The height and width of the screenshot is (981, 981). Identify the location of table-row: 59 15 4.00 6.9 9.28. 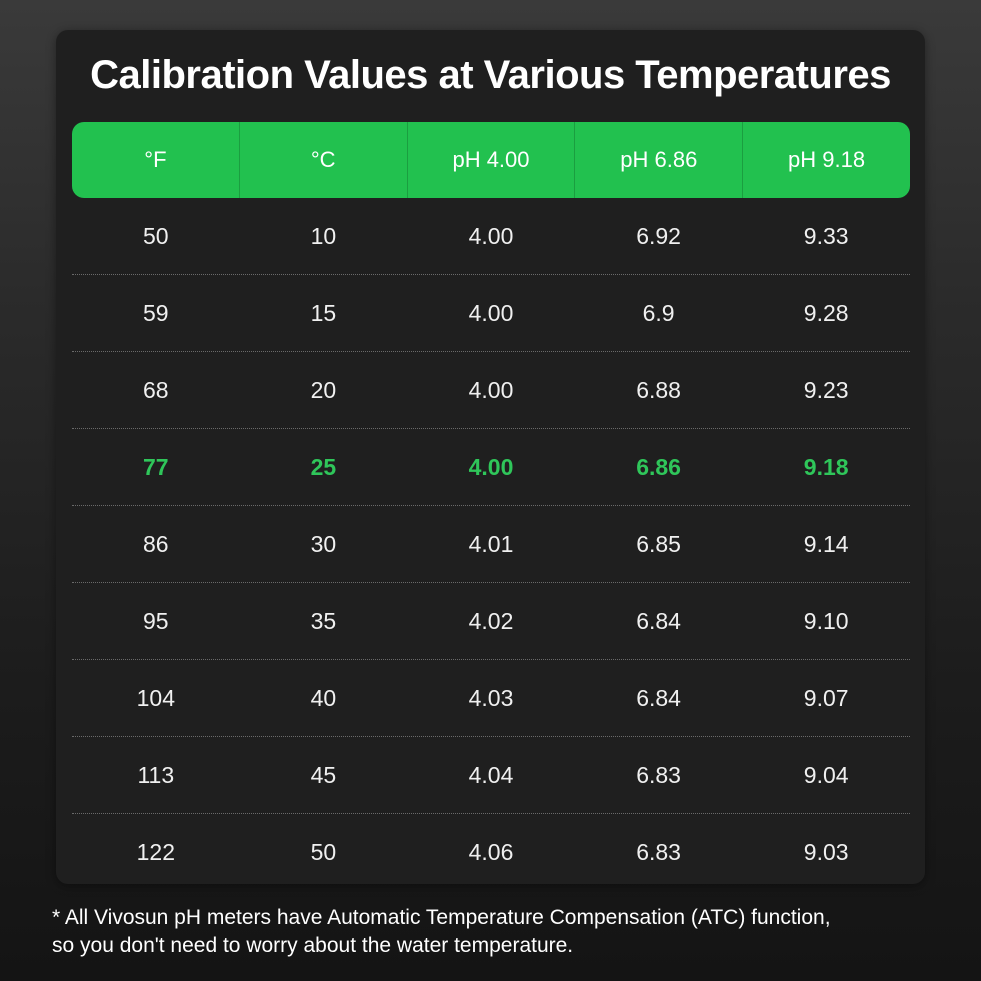
(491, 313).